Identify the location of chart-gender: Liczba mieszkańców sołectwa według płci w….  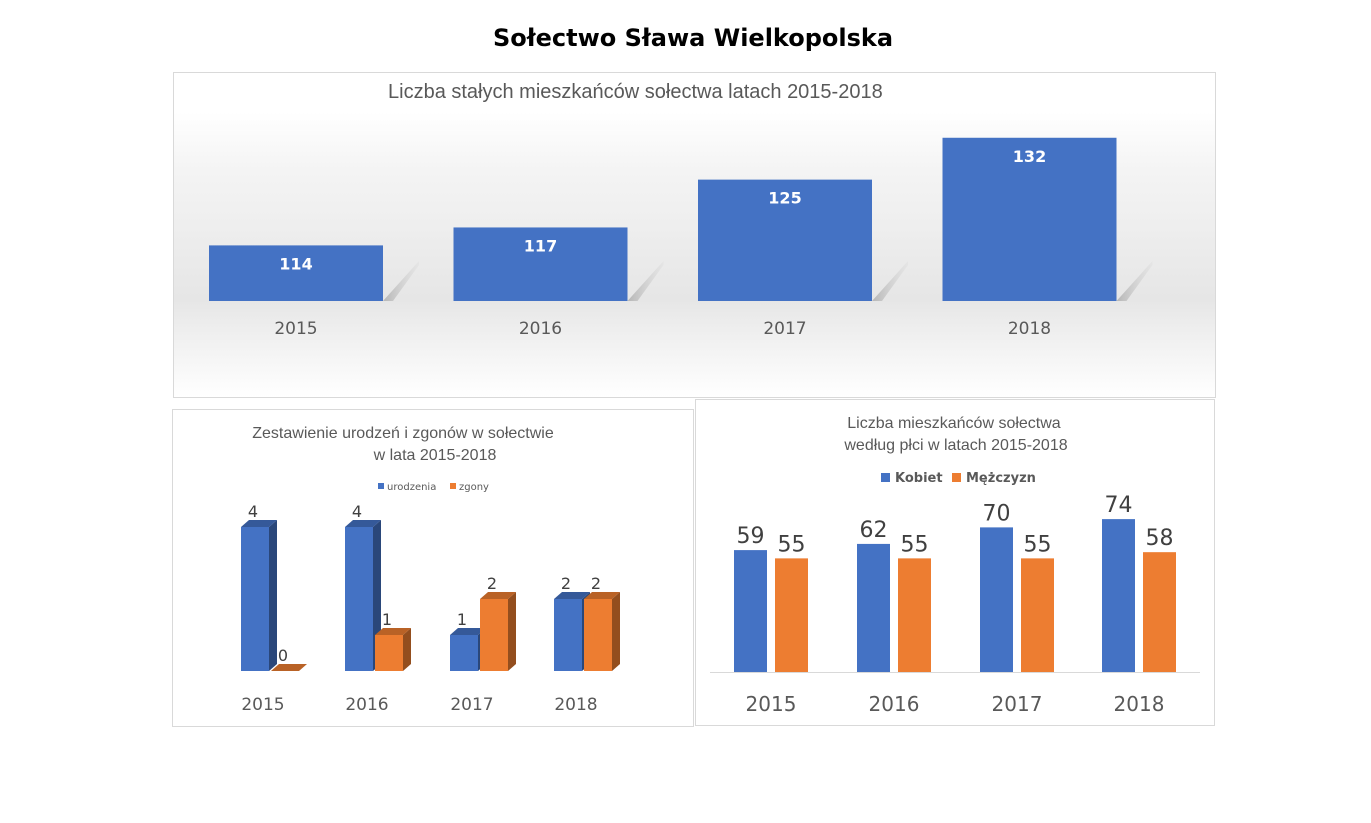
(955, 565).